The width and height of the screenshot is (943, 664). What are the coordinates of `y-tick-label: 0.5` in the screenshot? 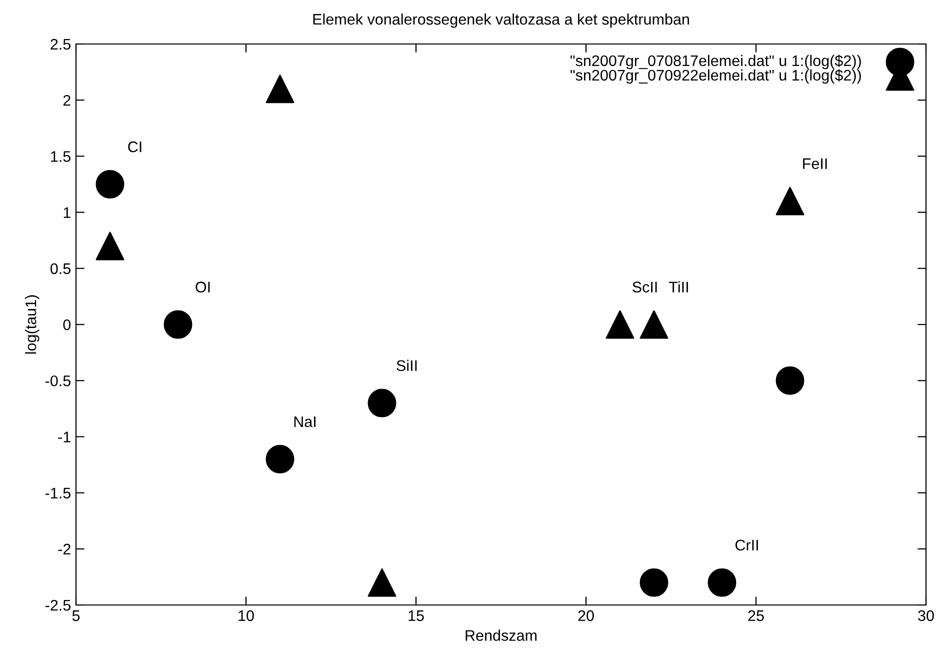 It's located at (60, 268).